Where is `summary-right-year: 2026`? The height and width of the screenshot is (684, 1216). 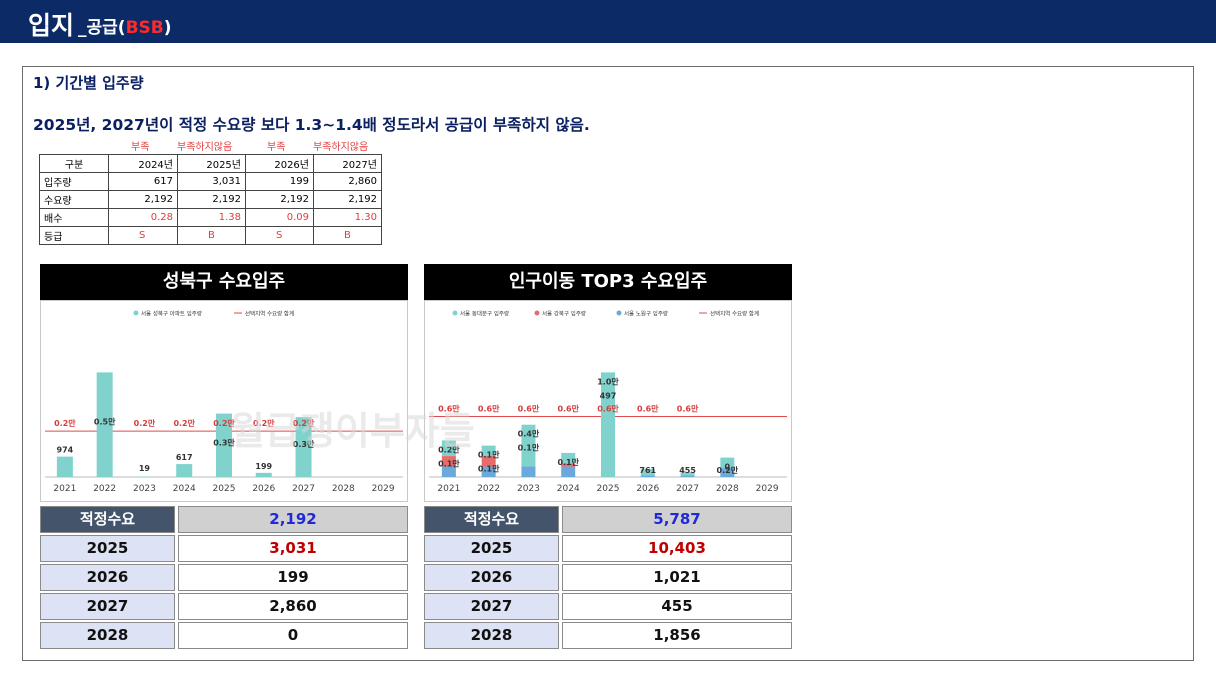 summary-right-year: 2026 is located at coordinates (491, 577).